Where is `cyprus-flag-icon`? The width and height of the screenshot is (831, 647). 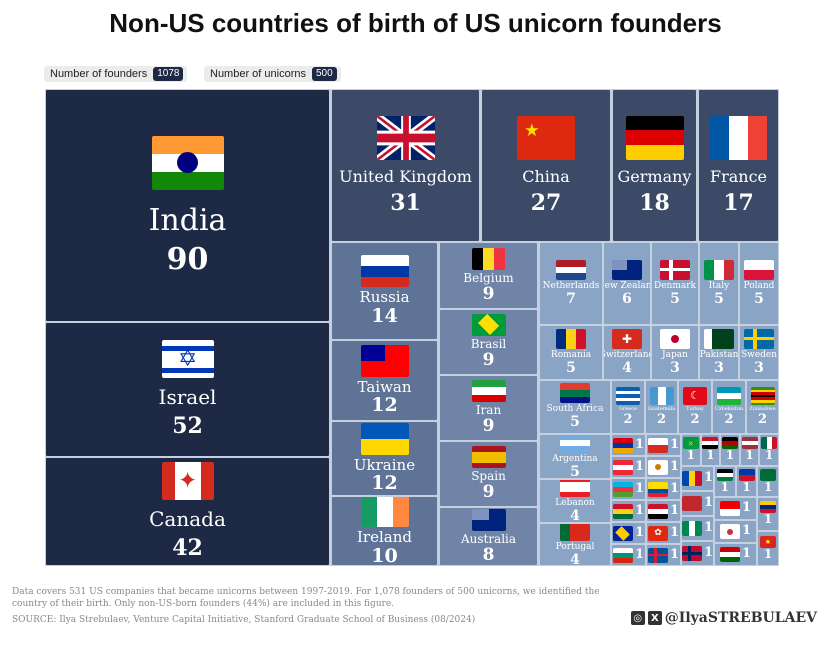 cyprus-flag-icon is located at coordinates (657, 467).